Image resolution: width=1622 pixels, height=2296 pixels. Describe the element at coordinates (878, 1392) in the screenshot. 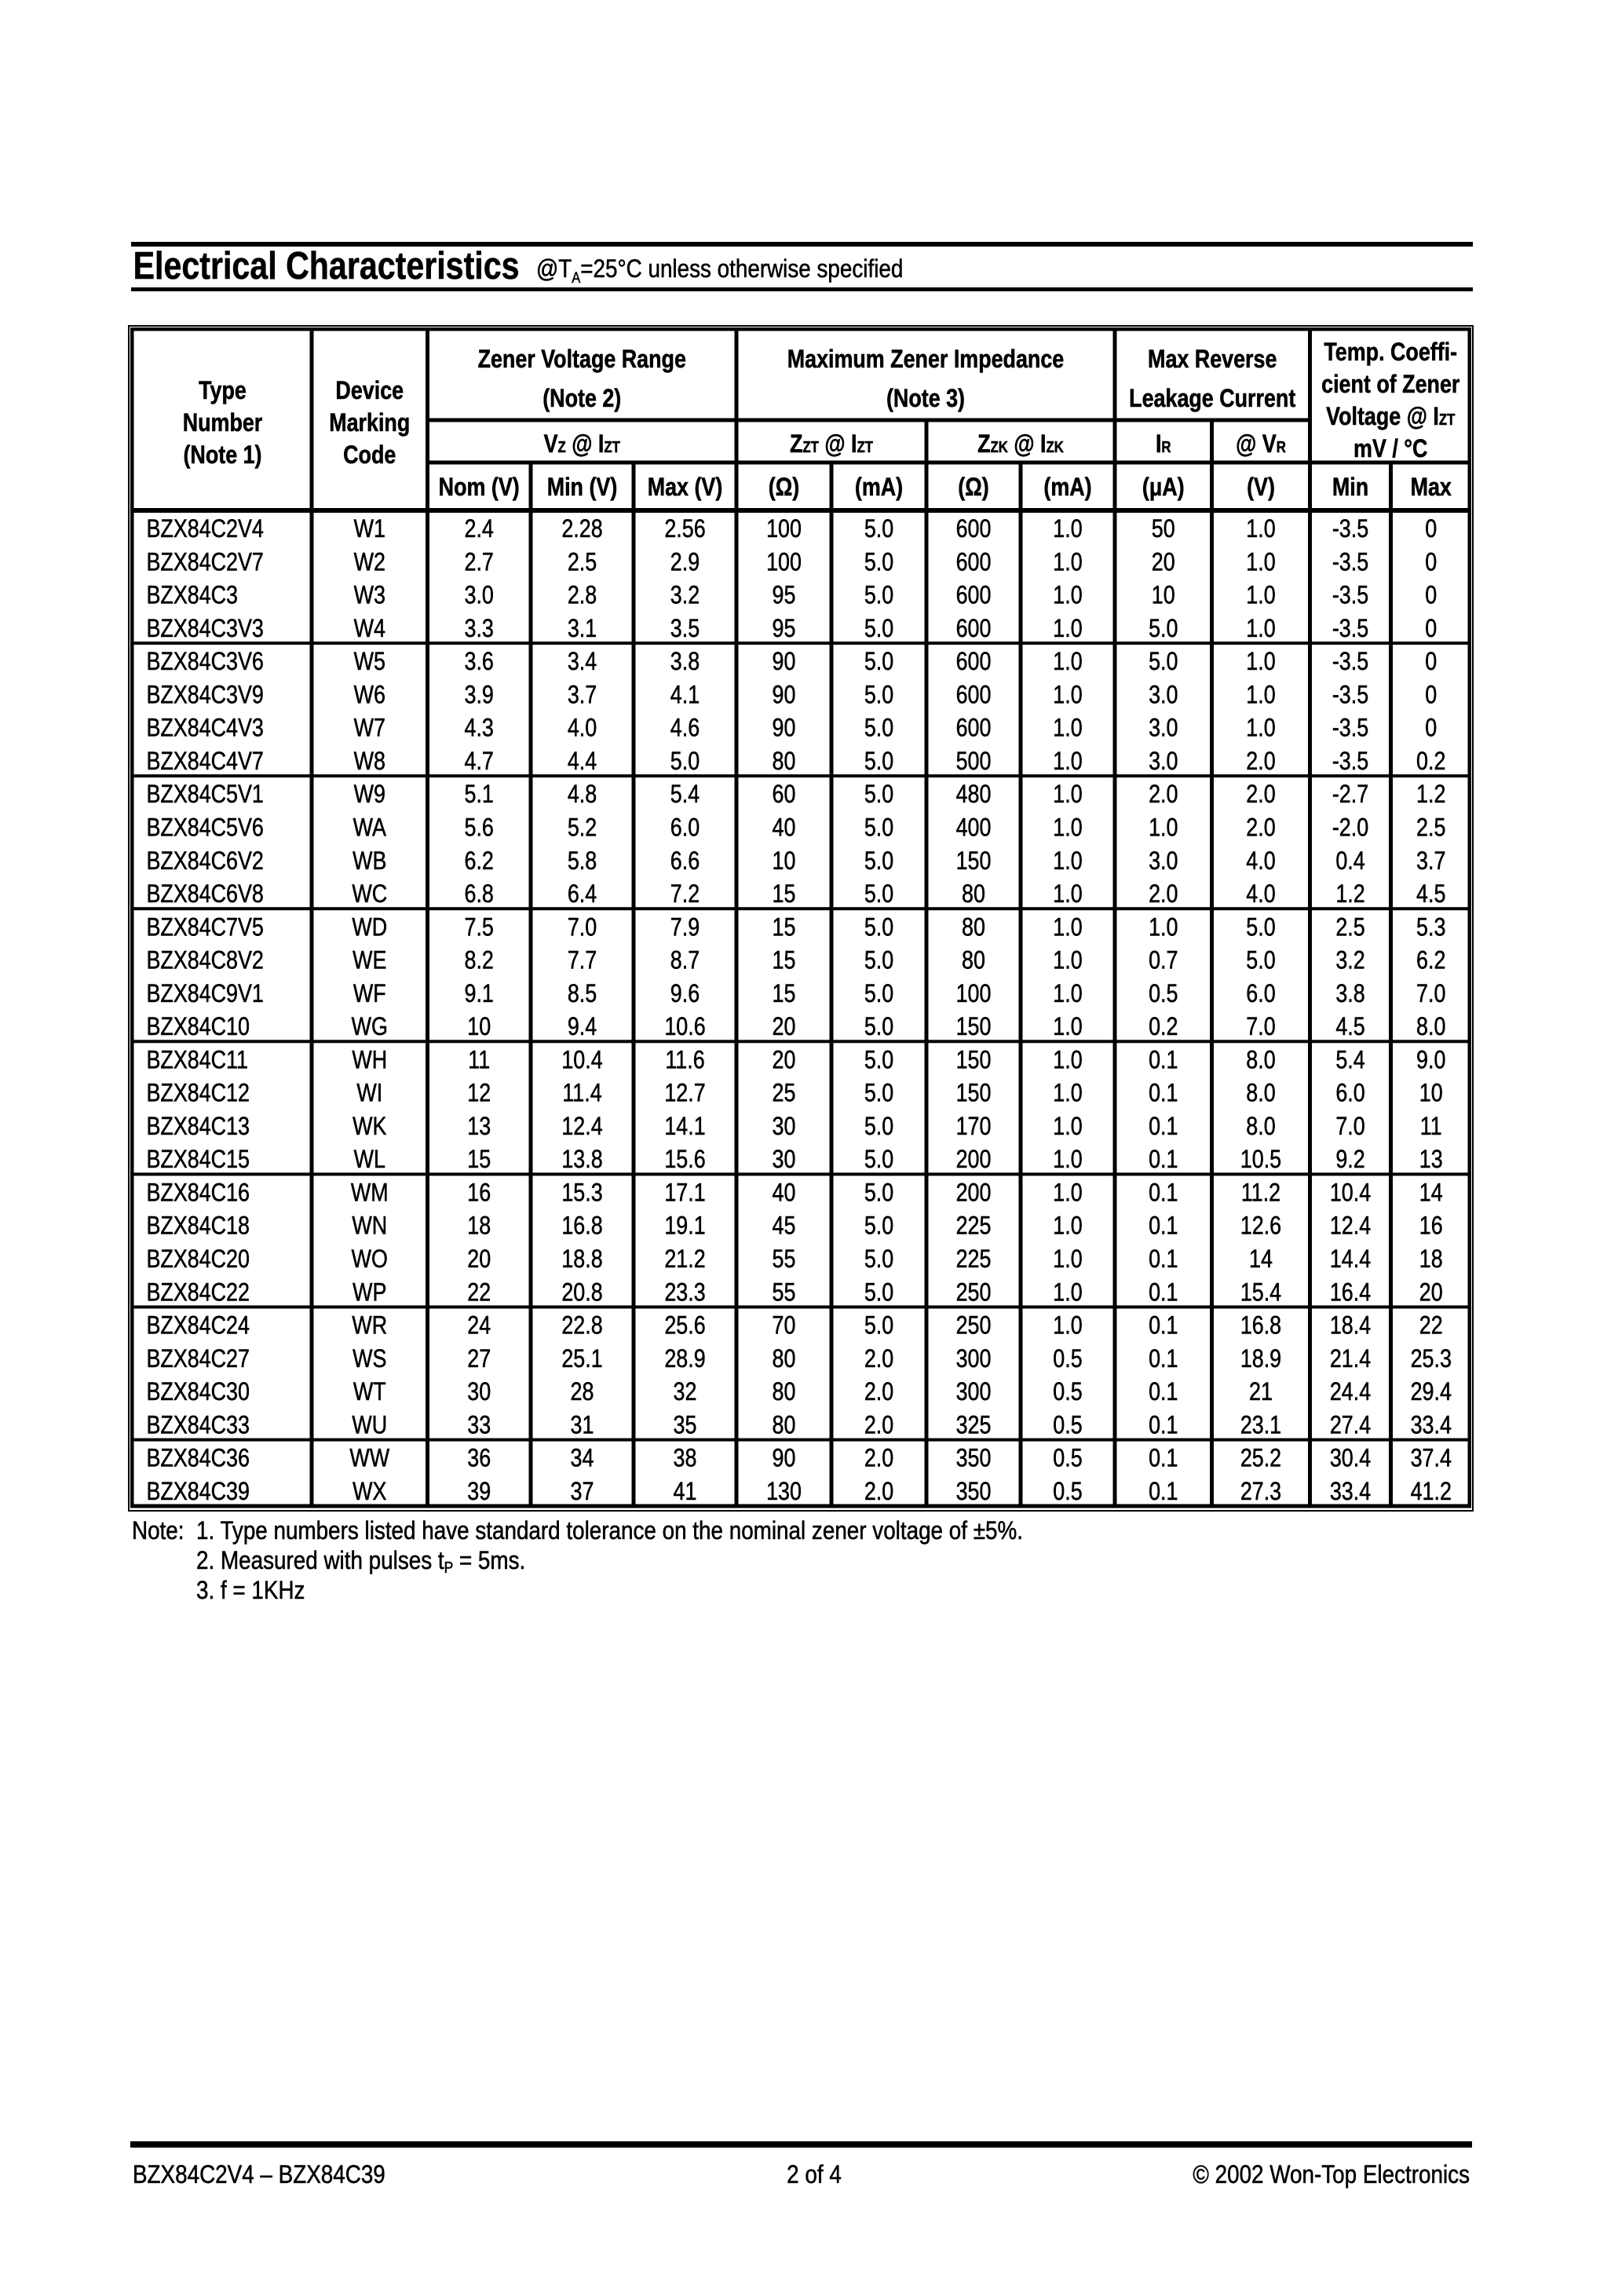

I see `svg-text: 2.0` at that location.